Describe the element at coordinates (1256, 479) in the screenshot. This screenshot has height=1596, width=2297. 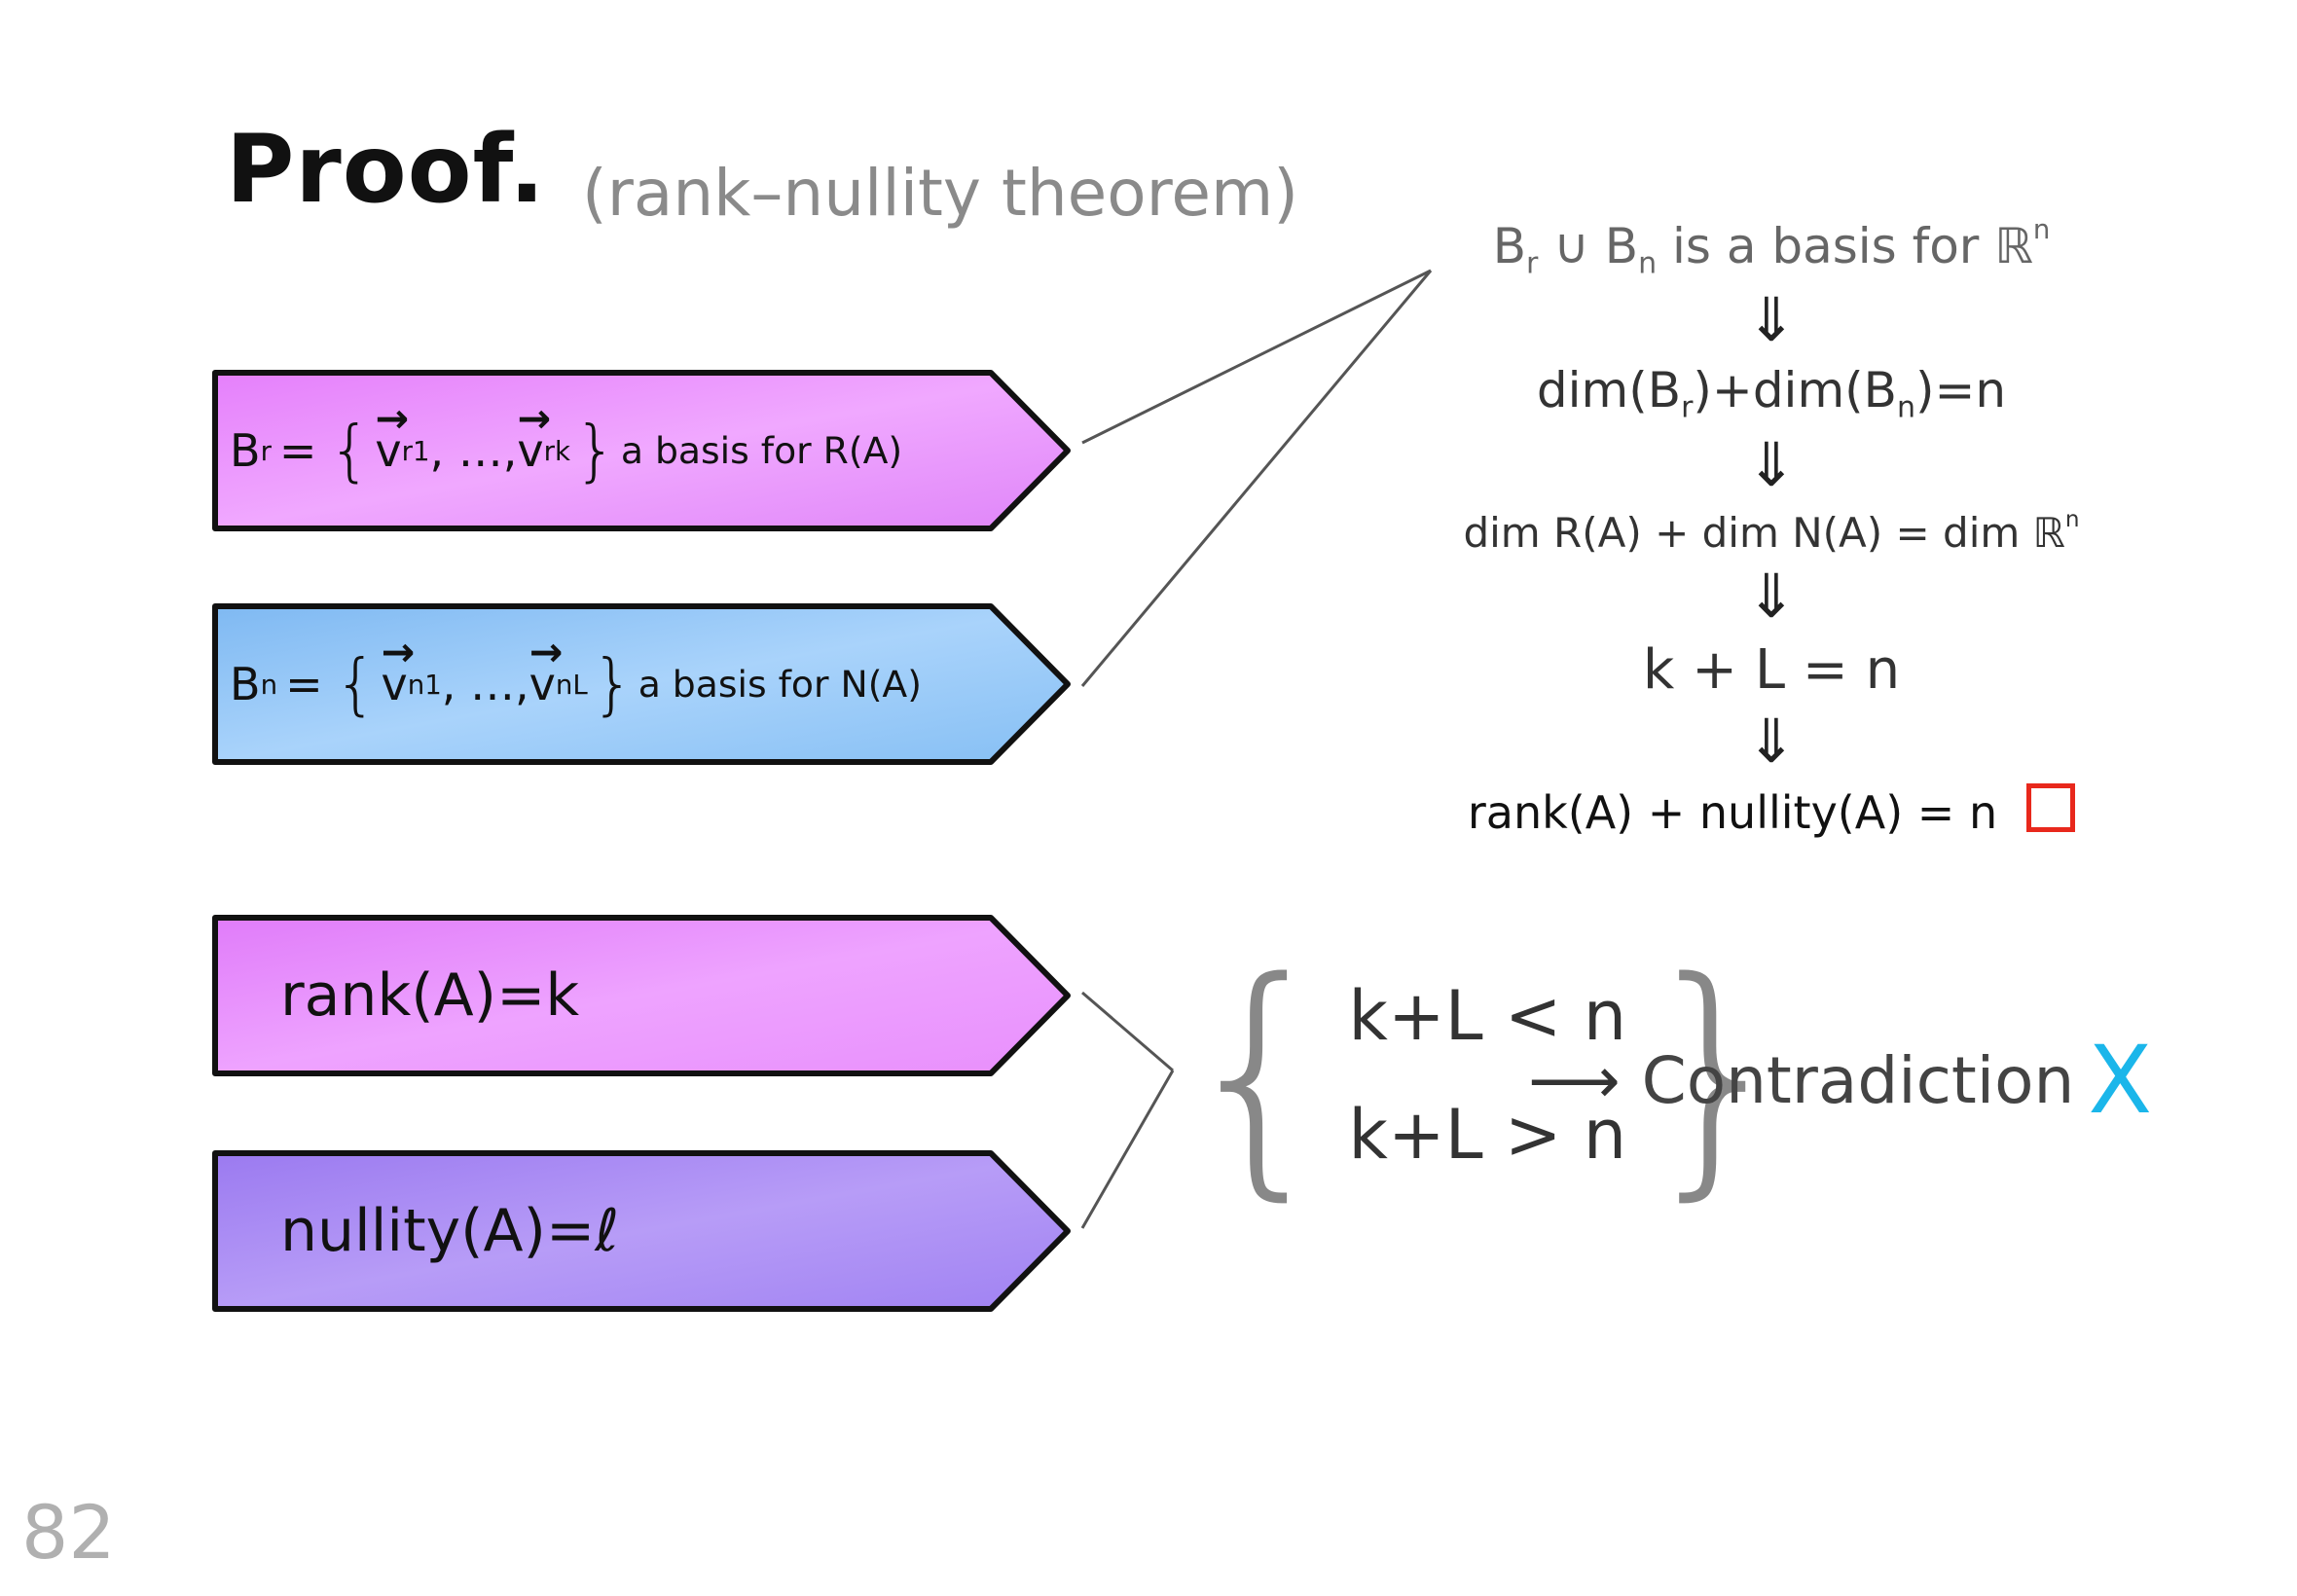
I see `connector-ribbon2-to-chain` at that location.